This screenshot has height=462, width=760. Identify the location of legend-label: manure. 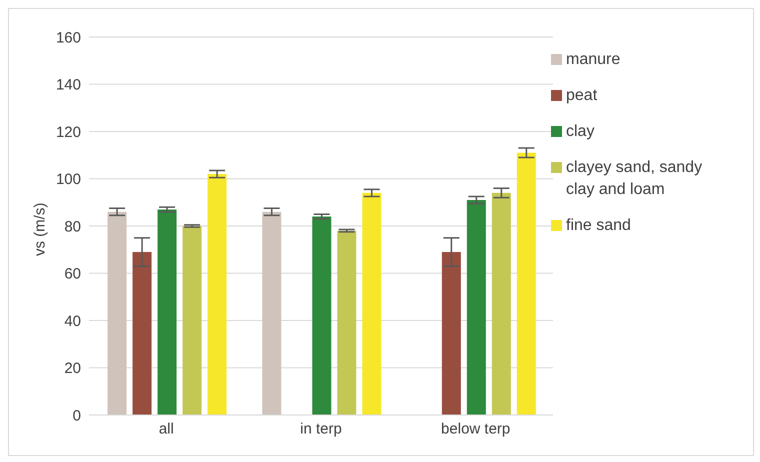
(594, 60).